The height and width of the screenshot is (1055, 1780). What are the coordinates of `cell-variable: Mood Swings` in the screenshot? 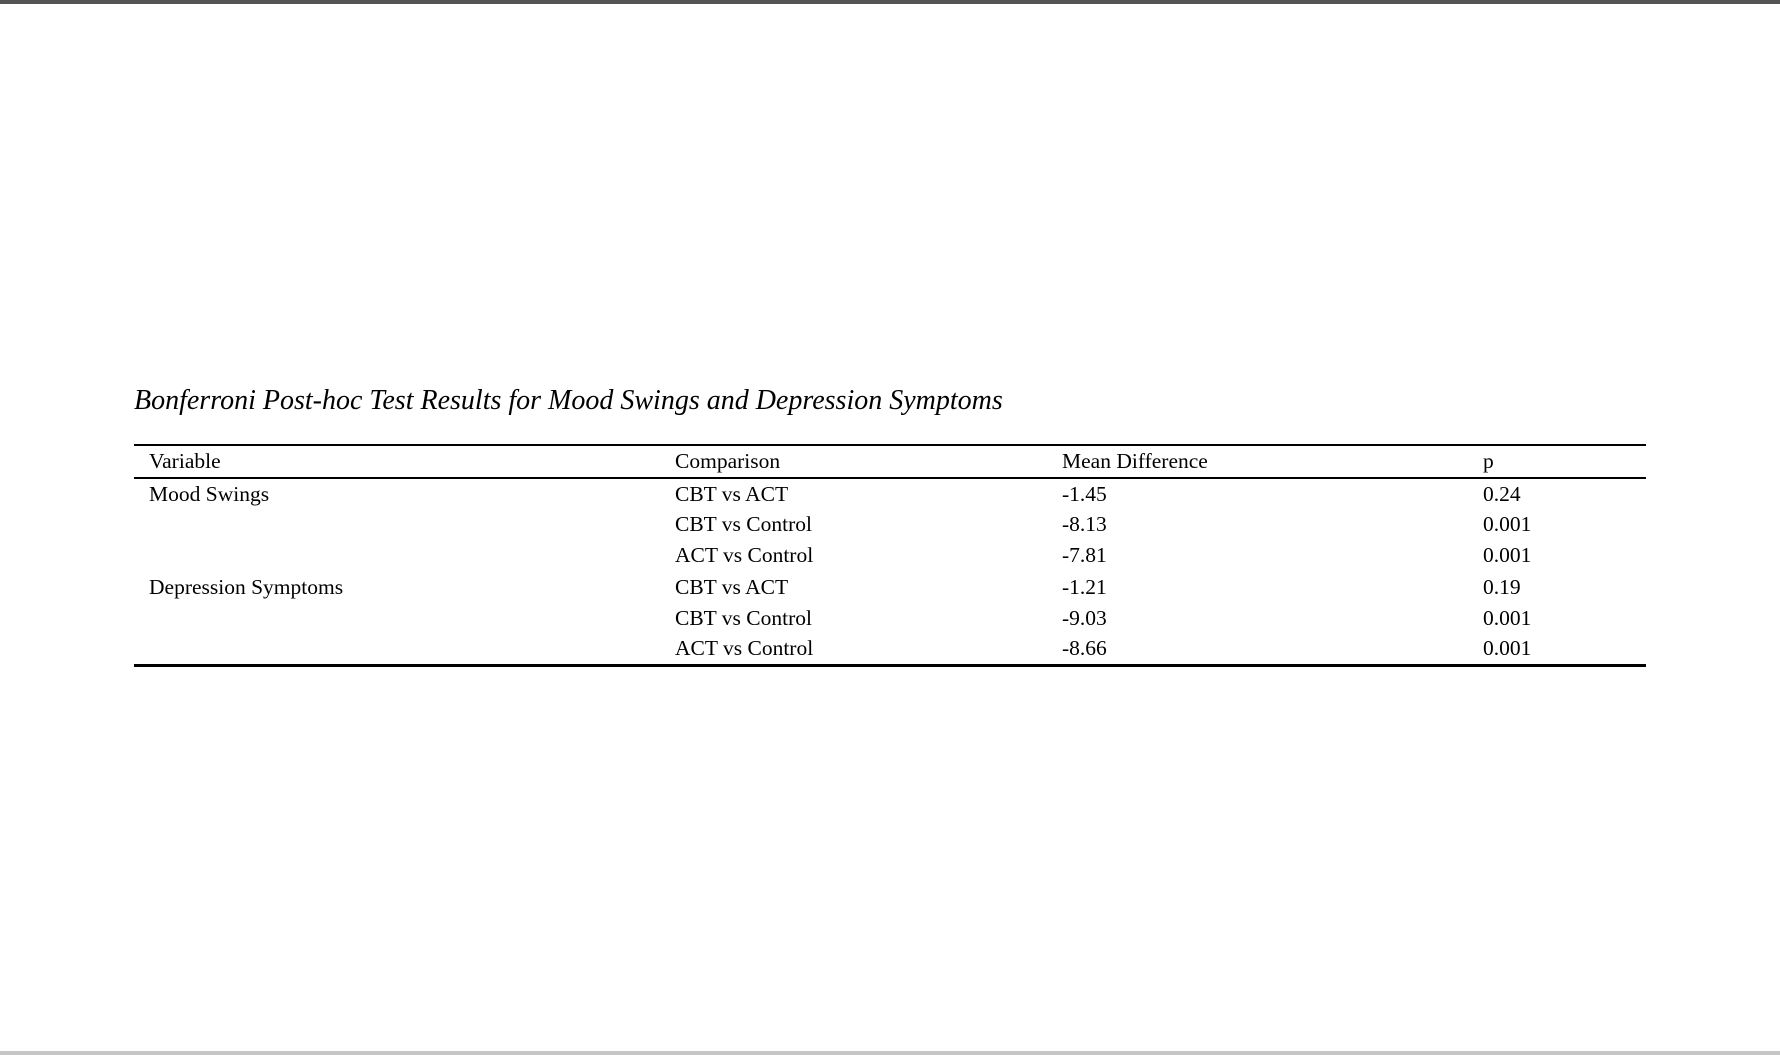 It's located at (209, 493).